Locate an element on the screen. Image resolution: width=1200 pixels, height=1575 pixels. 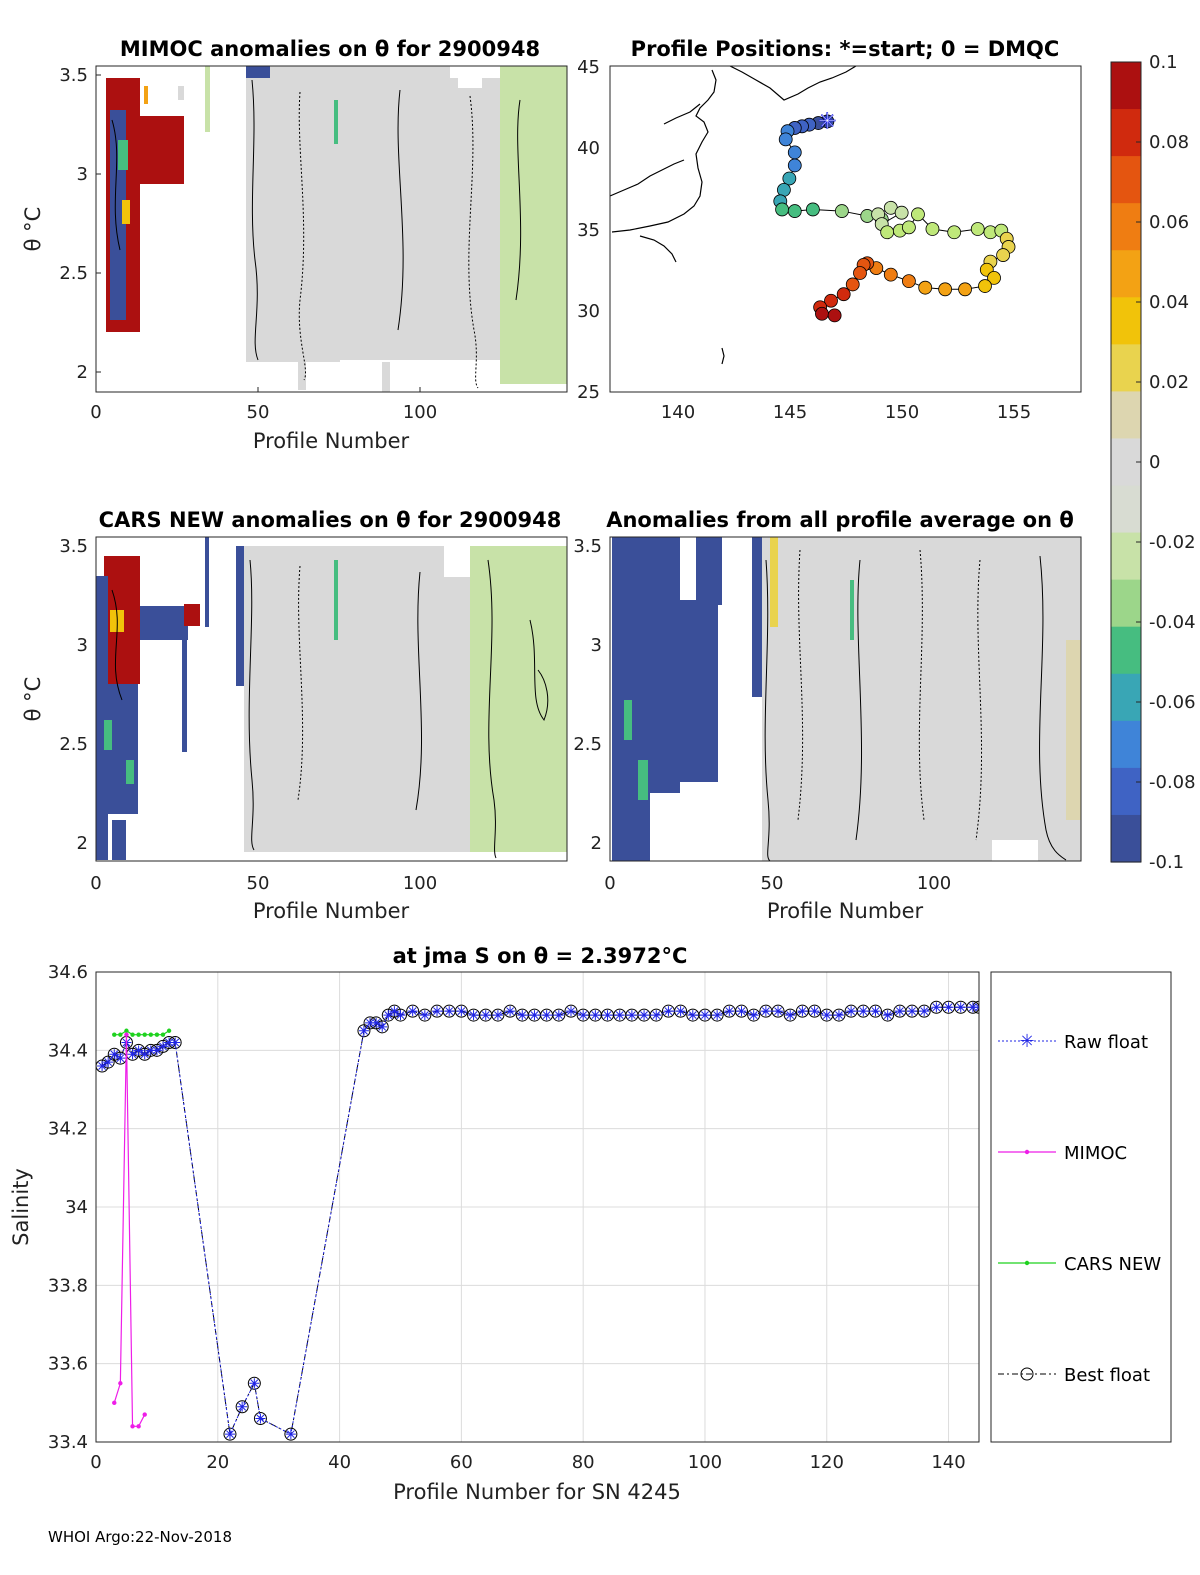
start-marker-icon: ✳ is located at coordinates (827, 121).